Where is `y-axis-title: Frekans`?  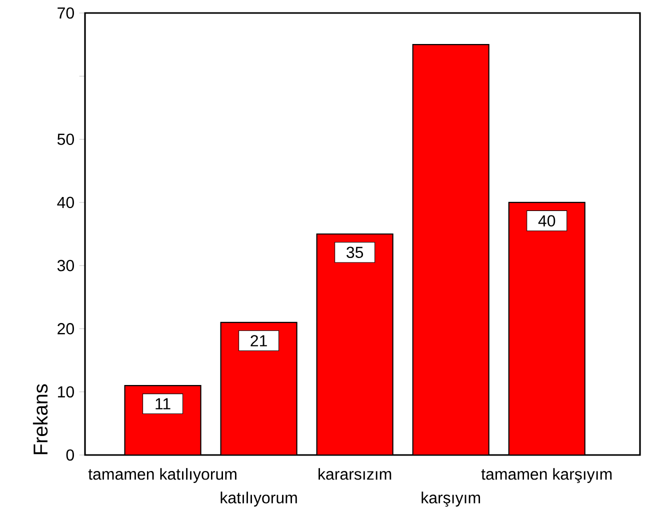
y-axis-title: Frekans is located at coordinates (40, 419).